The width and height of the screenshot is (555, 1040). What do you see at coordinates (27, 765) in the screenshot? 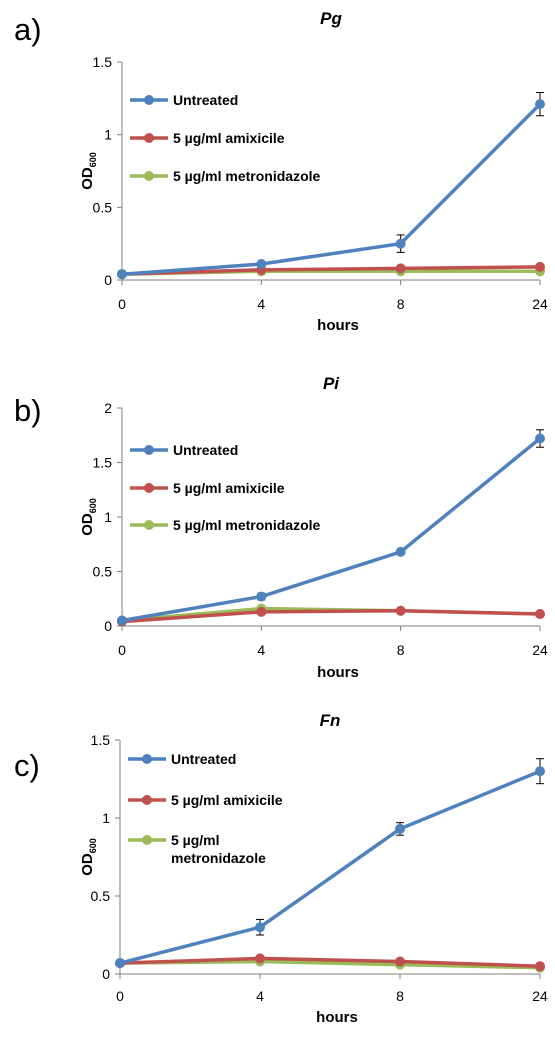
I see `panel-label: c)` at bounding box center [27, 765].